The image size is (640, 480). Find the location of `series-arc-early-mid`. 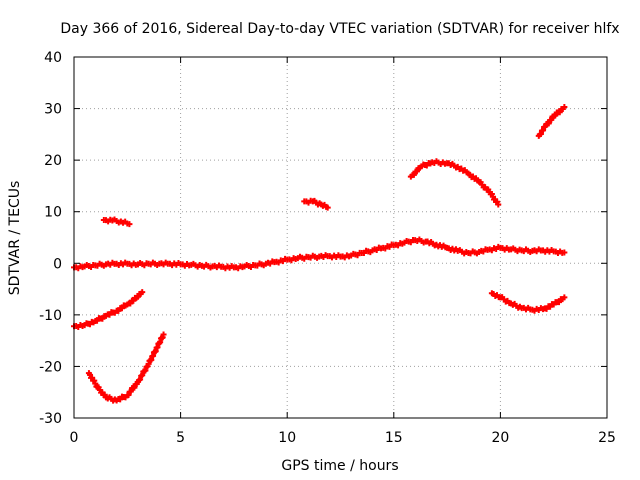

series-arc-early-mid is located at coordinates (108, 309).